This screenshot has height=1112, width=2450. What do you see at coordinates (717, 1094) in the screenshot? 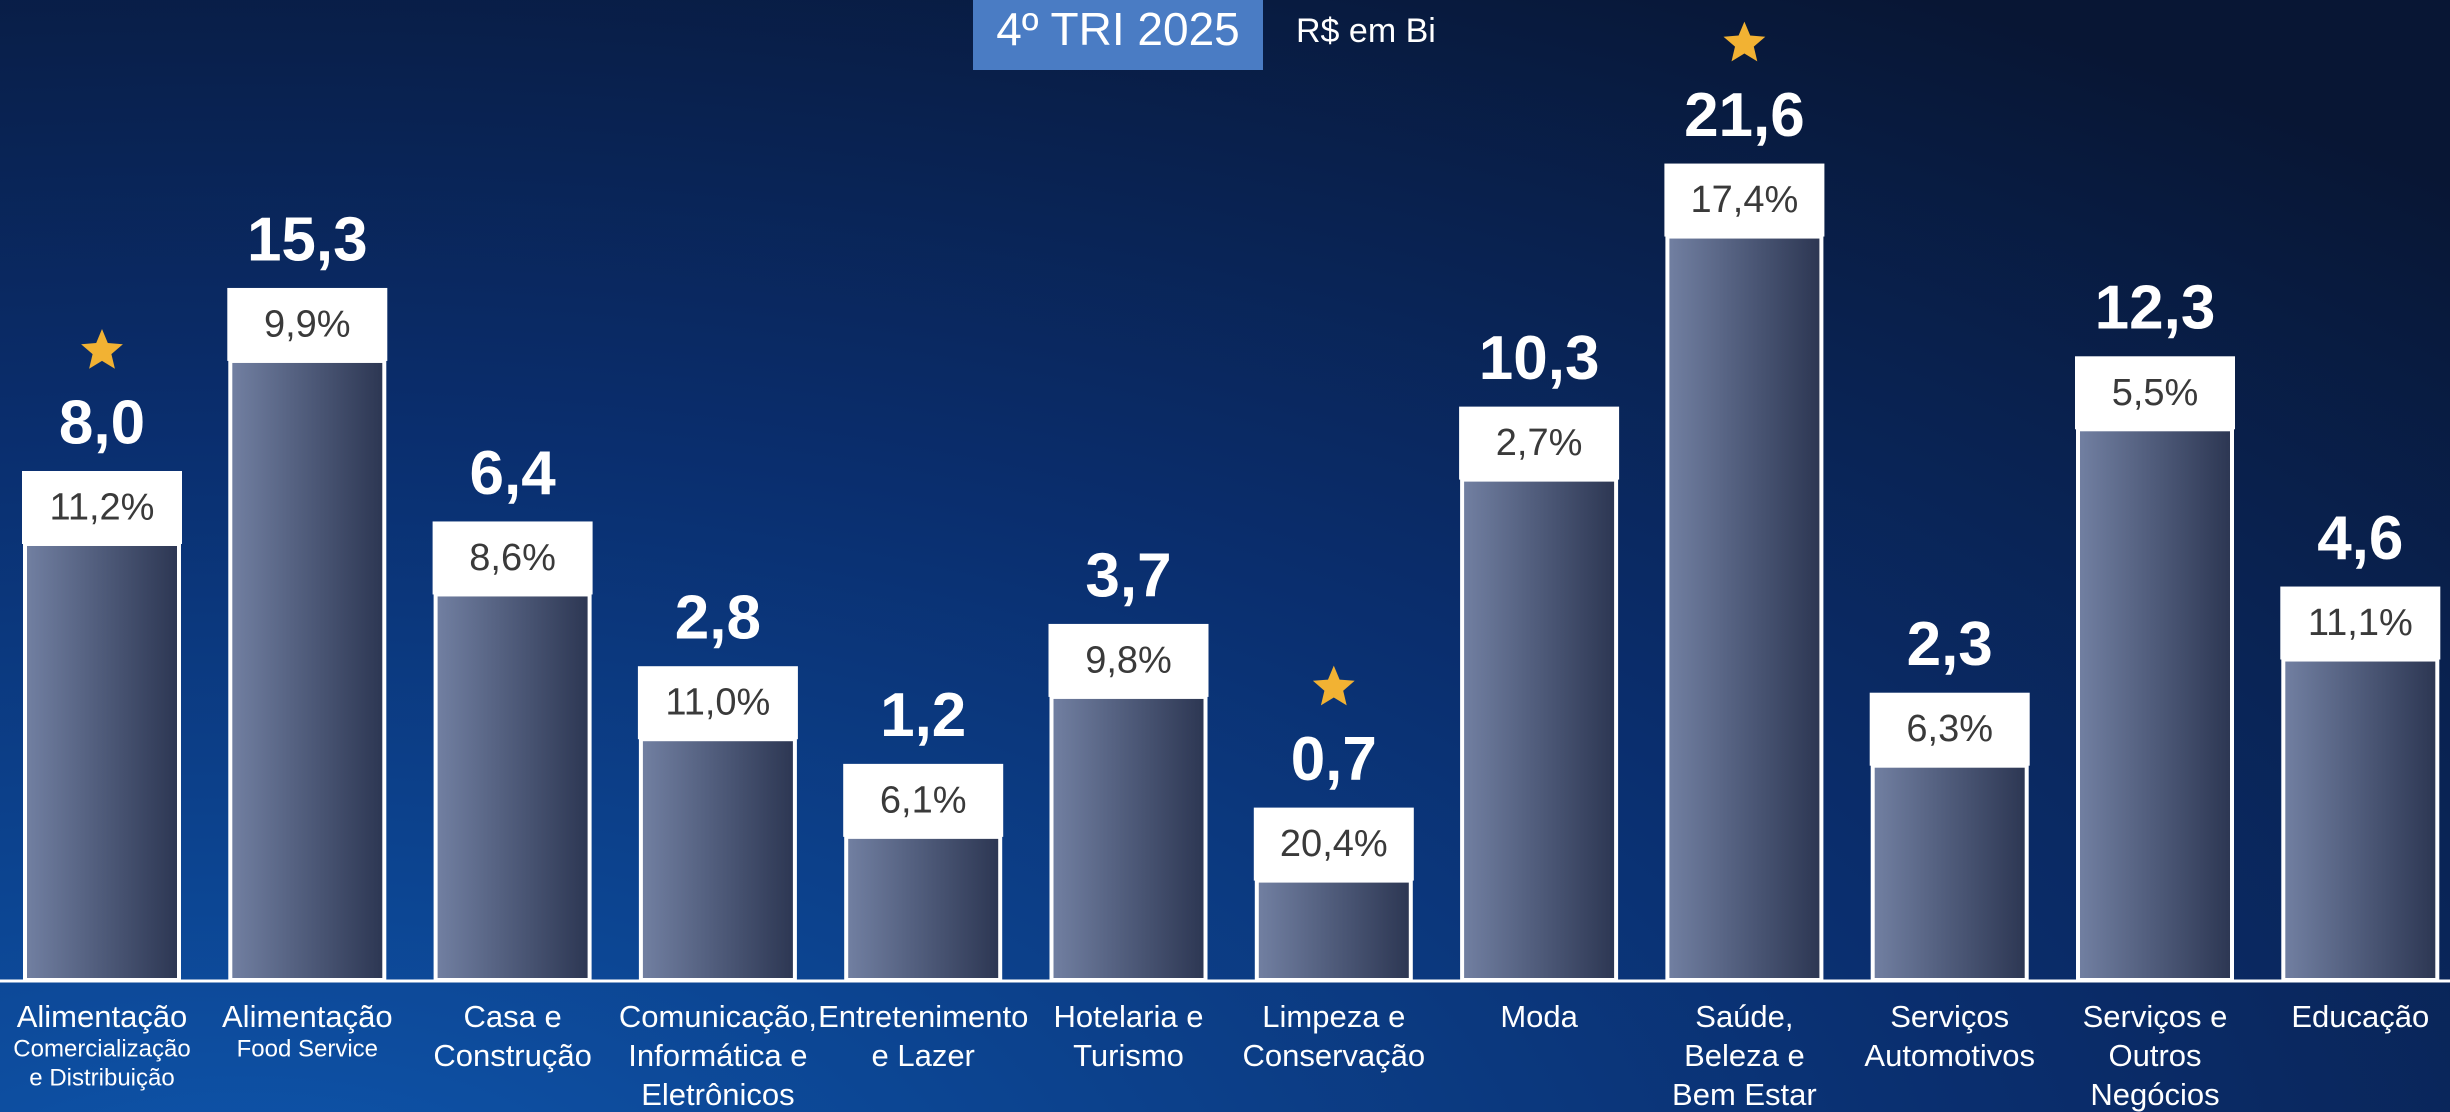
I see `category-label: Eletrônicos` at bounding box center [717, 1094].